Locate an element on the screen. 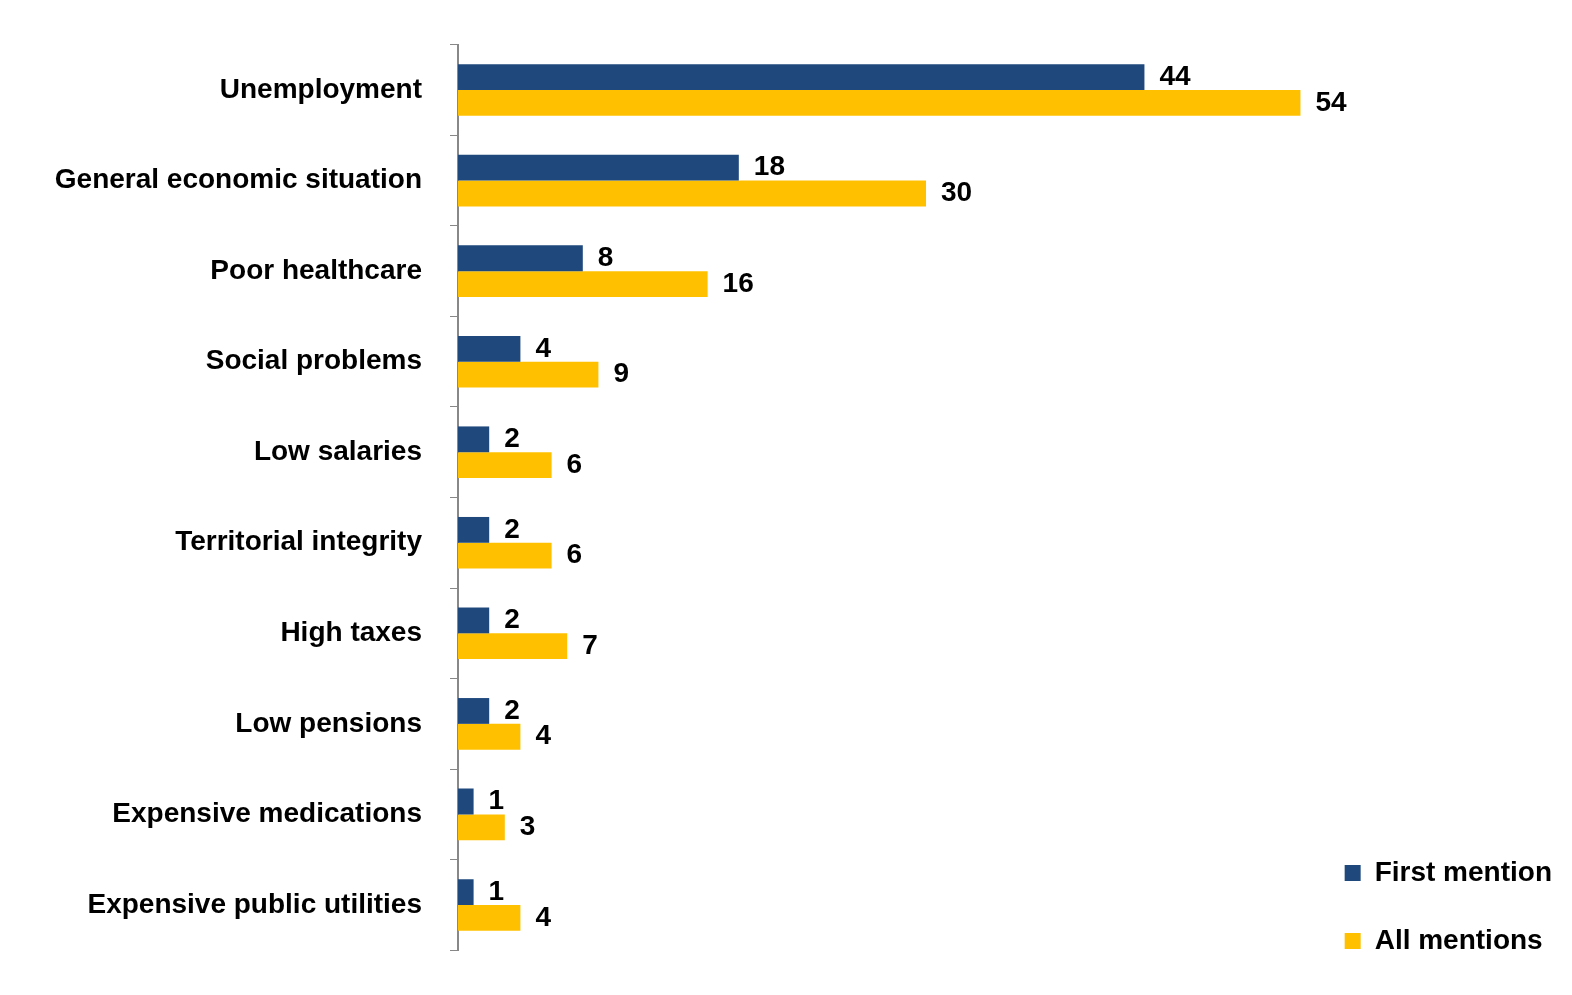 Image resolution: width=1572 pixels, height=995 pixels. data-label: 3 is located at coordinates (527, 826).